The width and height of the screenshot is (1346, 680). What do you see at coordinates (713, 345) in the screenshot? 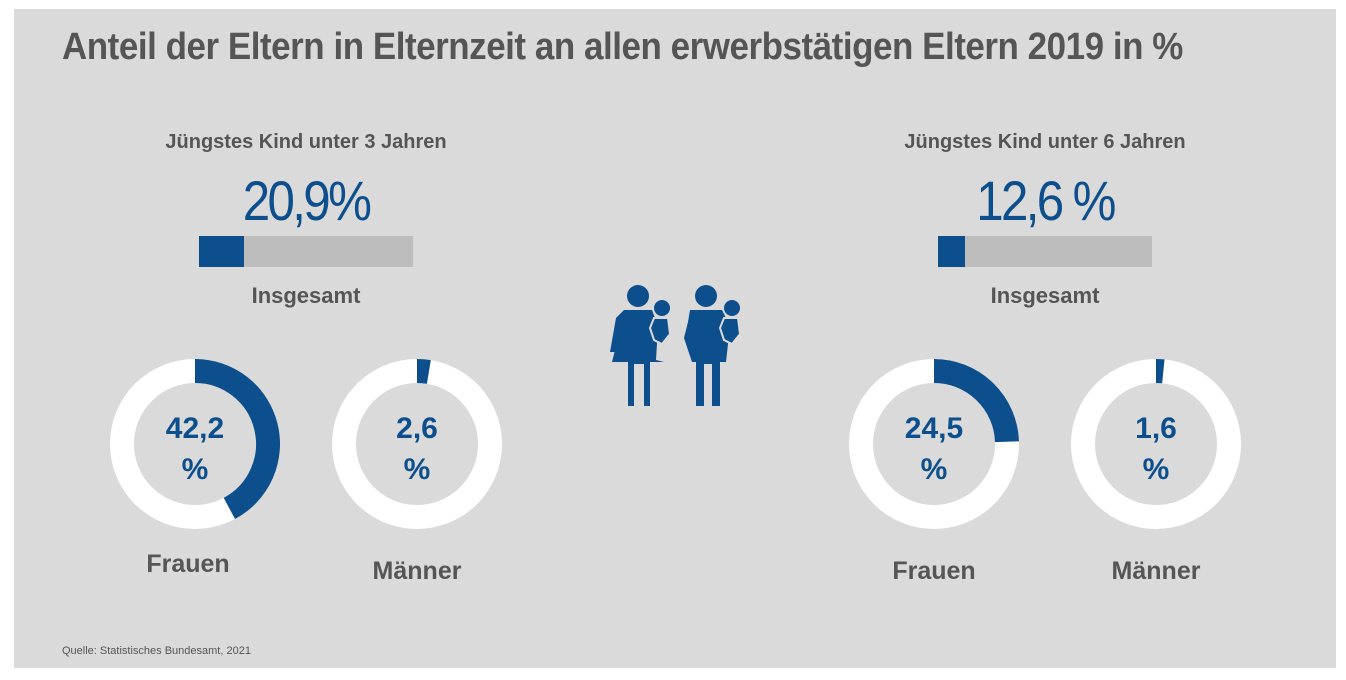
I see `father-figure` at bounding box center [713, 345].